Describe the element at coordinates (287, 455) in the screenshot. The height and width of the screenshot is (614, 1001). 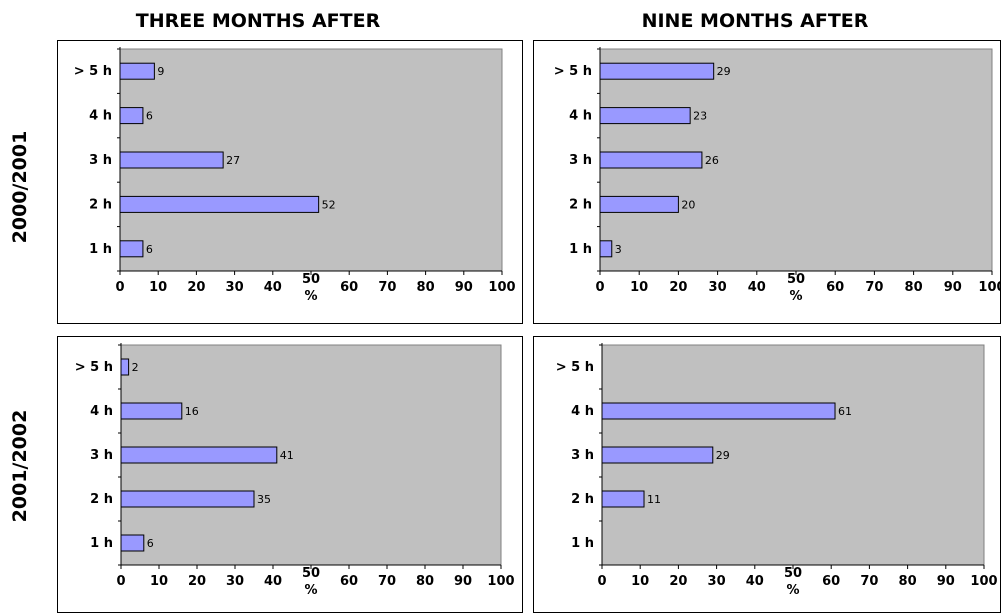
I see `value-label-3-h: 41` at that location.